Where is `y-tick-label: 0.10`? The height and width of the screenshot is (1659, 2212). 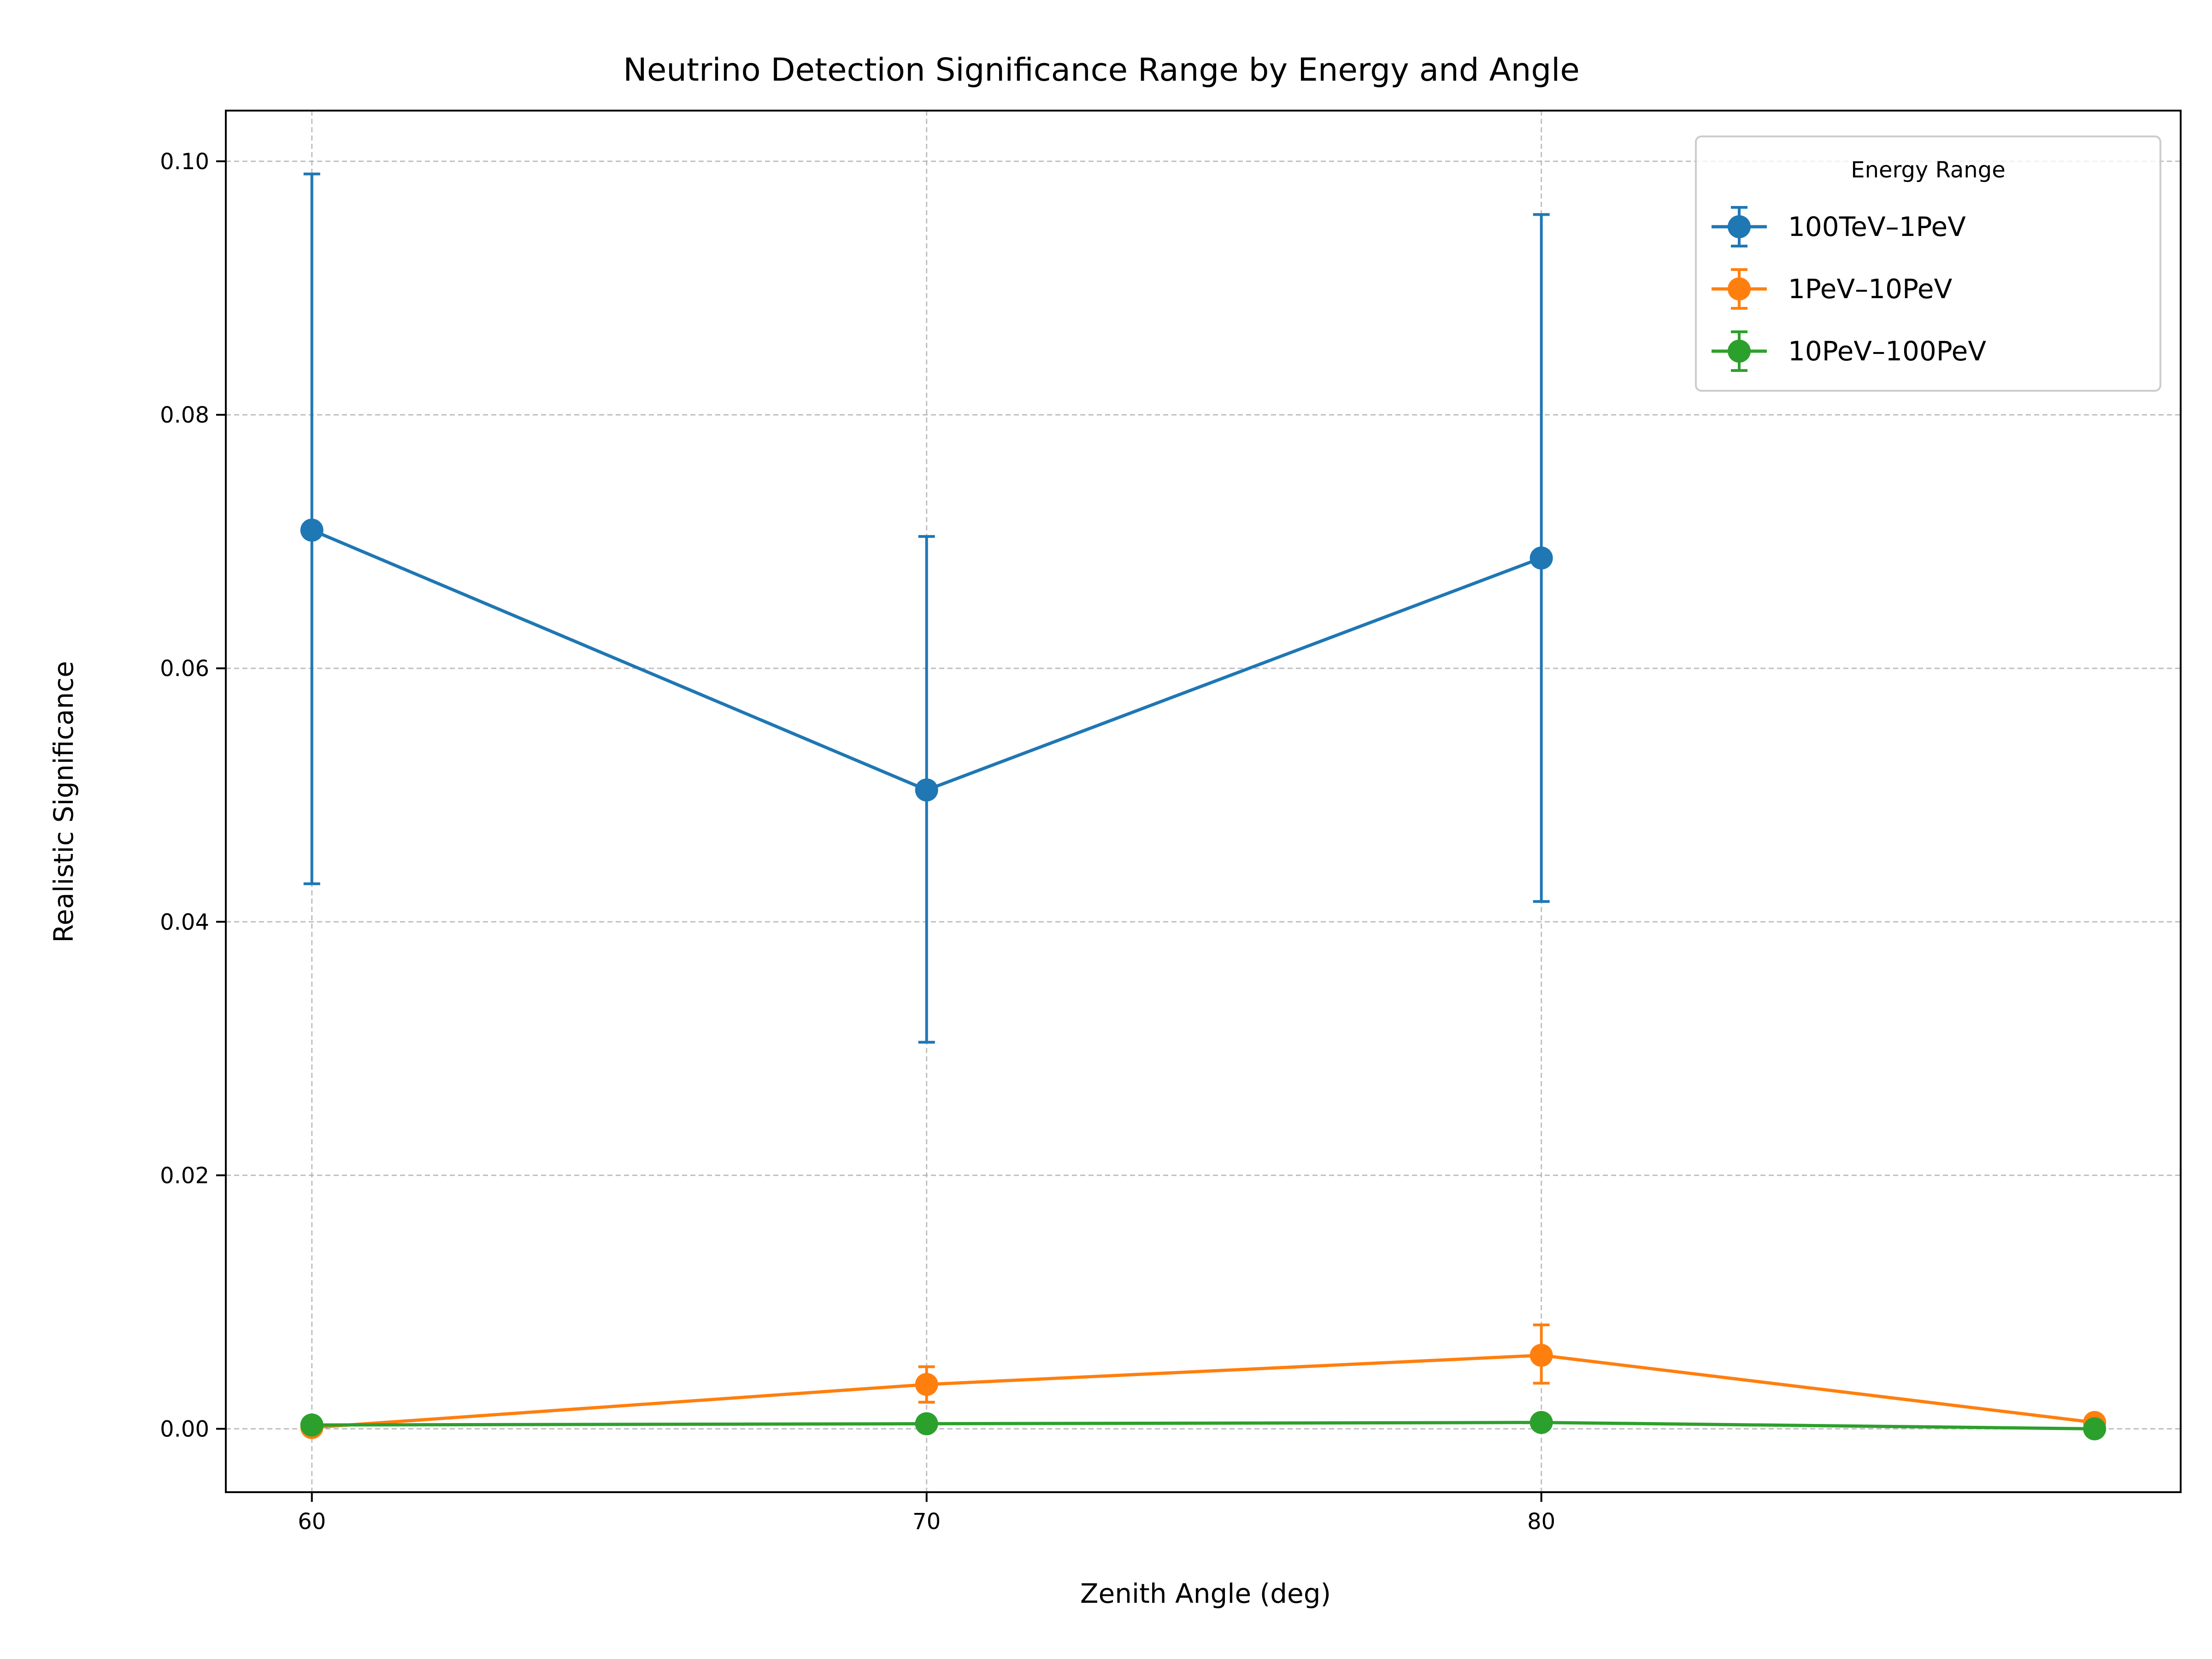
y-tick-label: 0.10 is located at coordinates (184, 162).